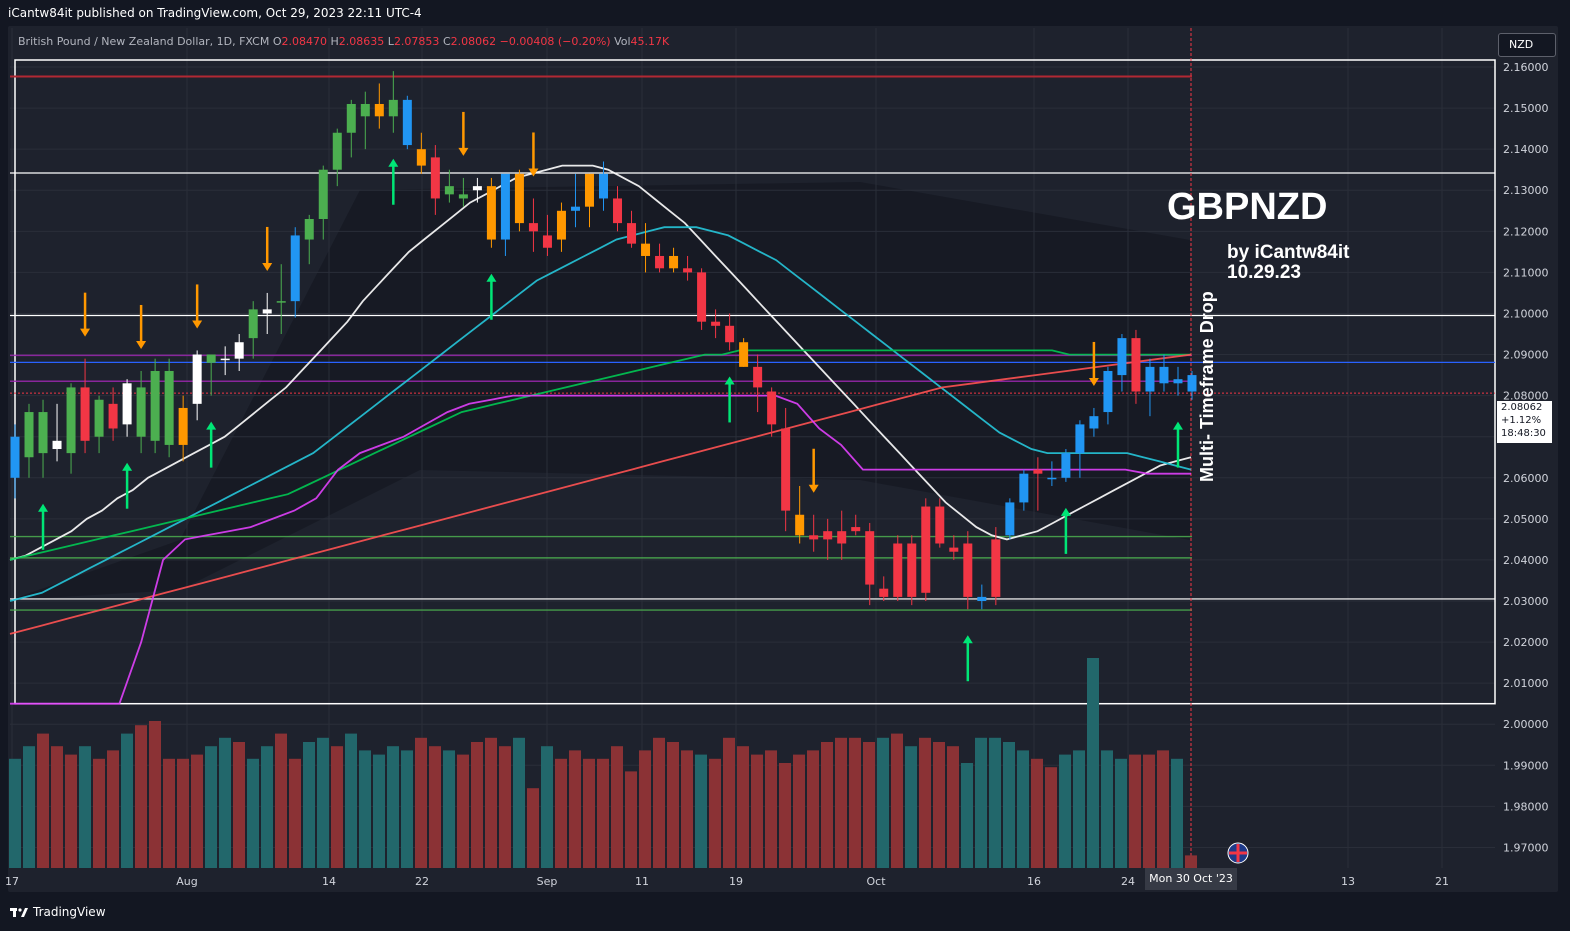 The height and width of the screenshot is (931, 1570). Describe the element at coordinates (876, 881) in the screenshot. I see `x-tick-label: Oct` at that location.